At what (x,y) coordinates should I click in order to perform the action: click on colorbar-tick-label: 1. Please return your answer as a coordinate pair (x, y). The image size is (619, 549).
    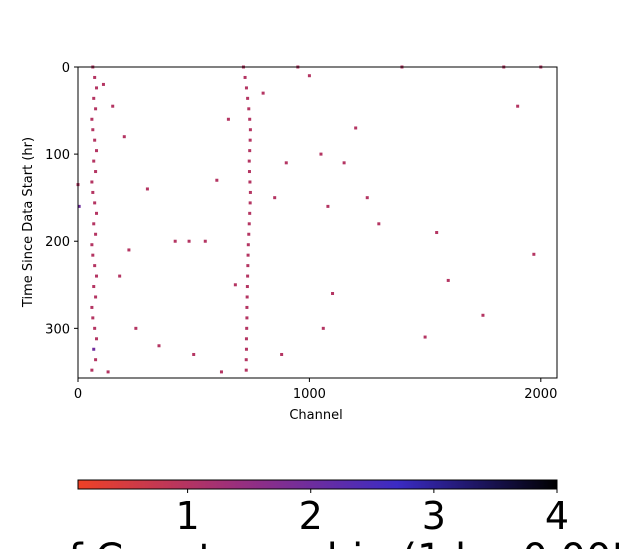
    Looking at the image, I should click on (187, 516).